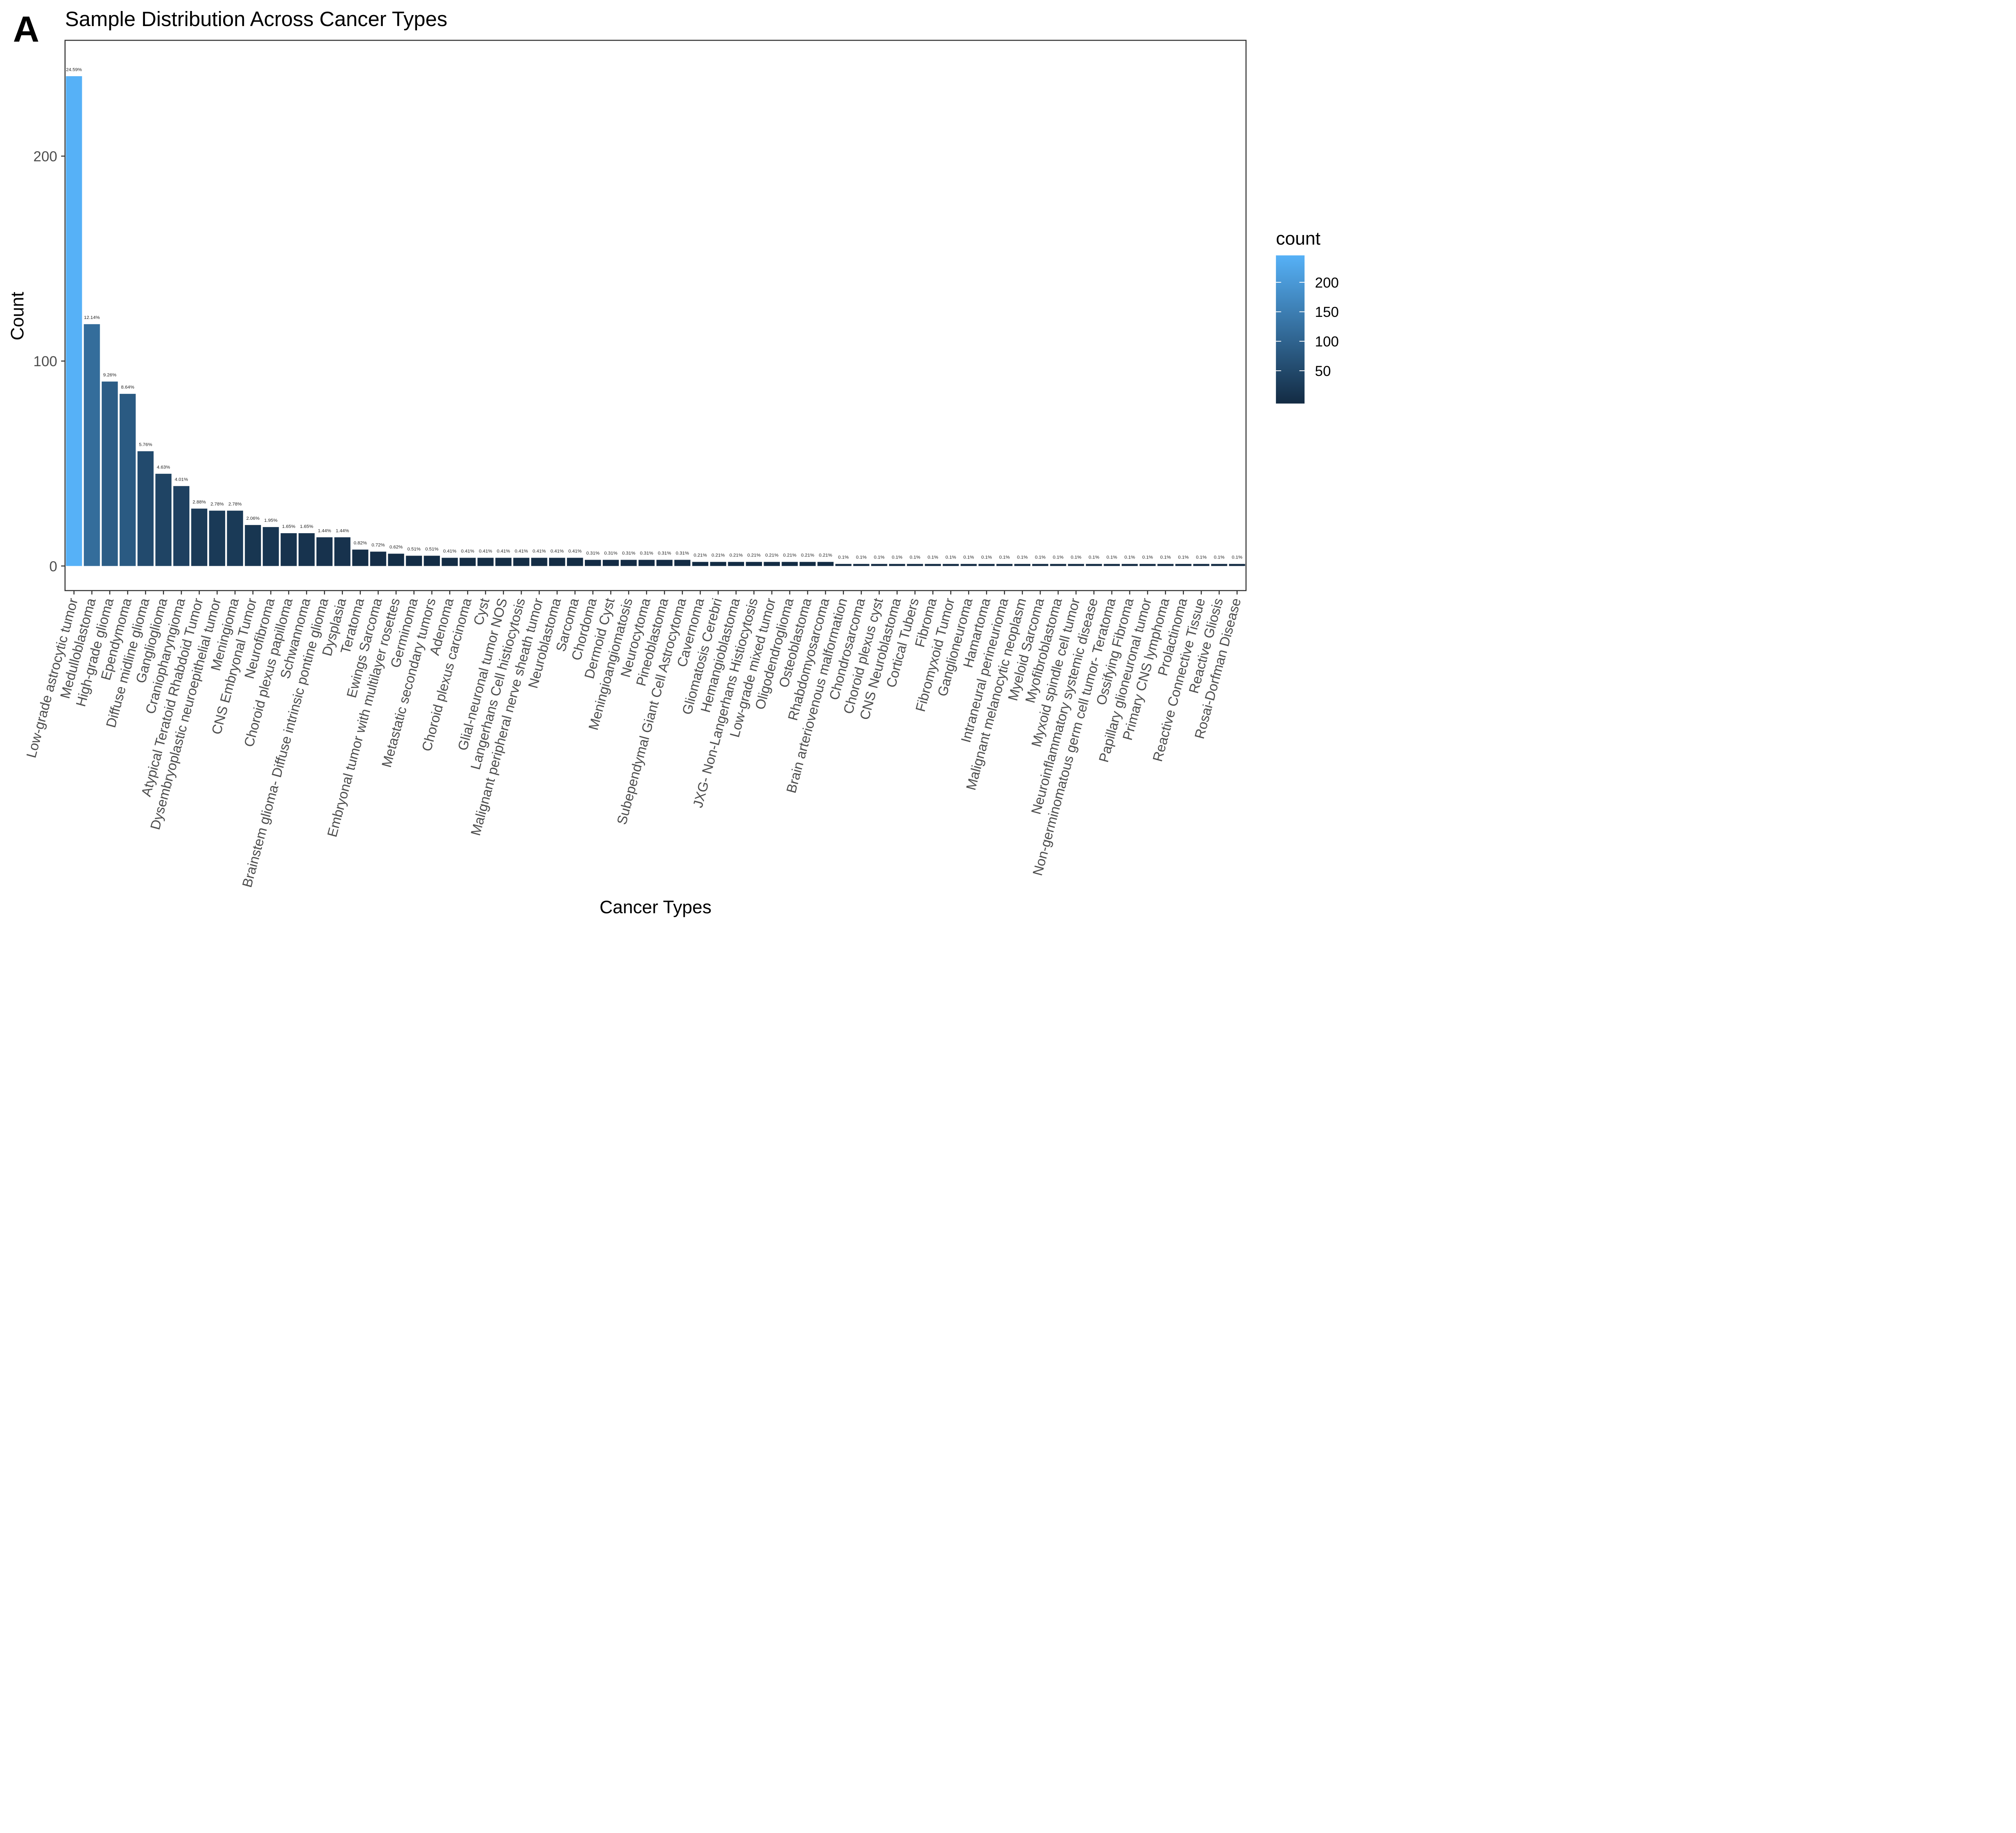  Describe the element at coordinates (199, 502) in the screenshot. I see `data-label: 2.88%` at that location.